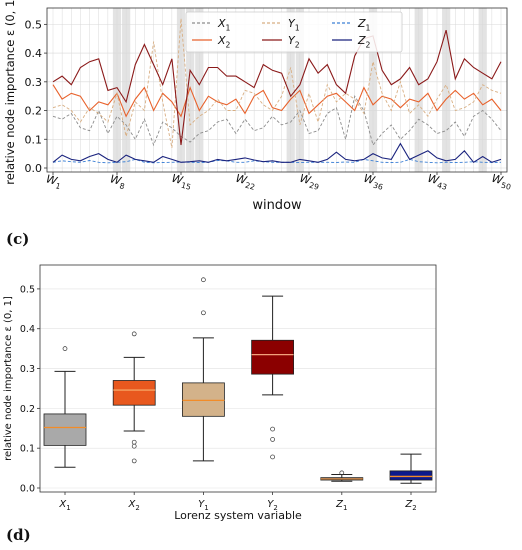 This screenshot has height=550, width=522. What do you see at coordinates (36, 96) in the screenshot?
I see `y-tick-labels-c: 0.0 0.1 0.2 0.3 0.4 0.5` at bounding box center [36, 96].